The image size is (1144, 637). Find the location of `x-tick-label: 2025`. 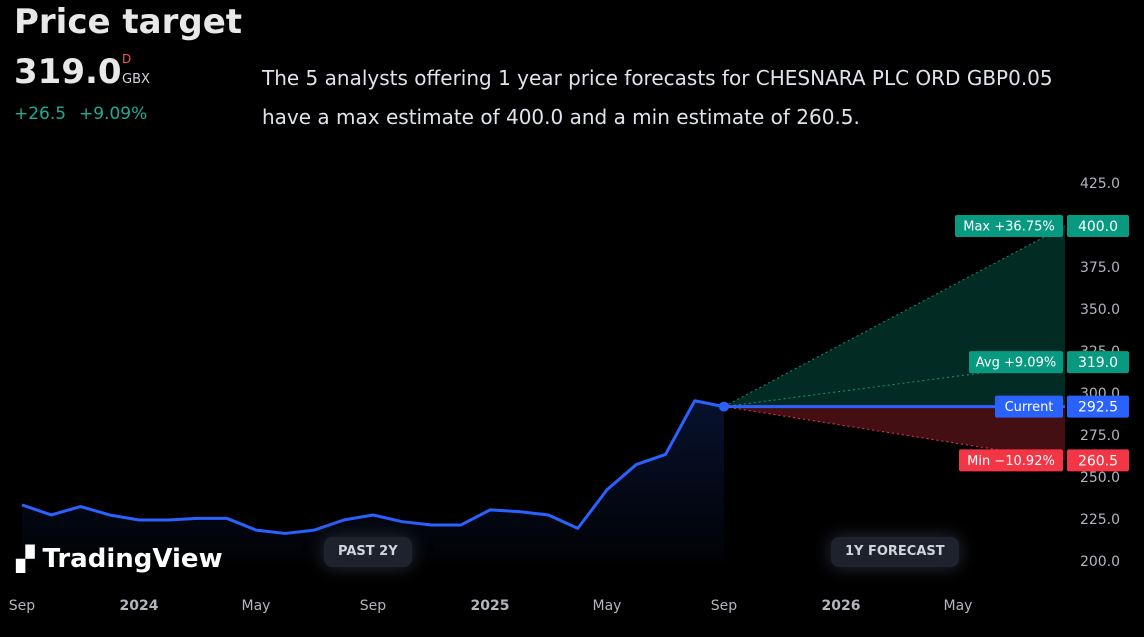

x-tick-label: 2025 is located at coordinates (490, 606).